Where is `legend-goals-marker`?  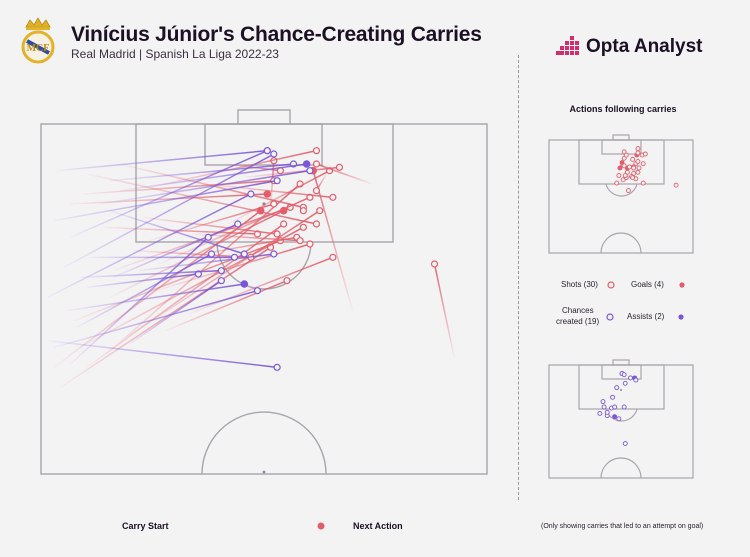 legend-goals-marker is located at coordinates (682, 285).